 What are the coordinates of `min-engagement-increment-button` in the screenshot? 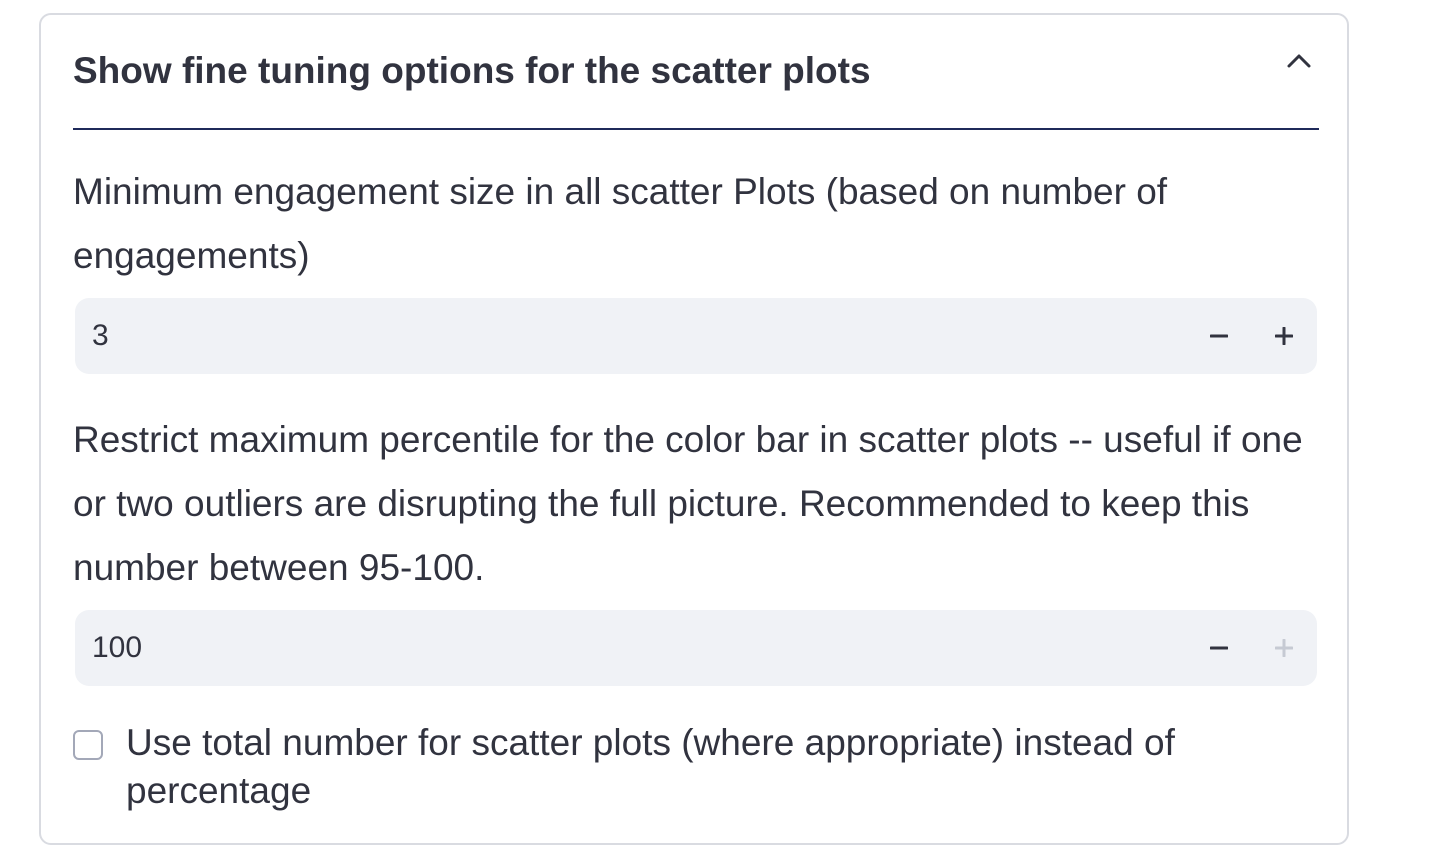 It's located at (1284, 336).